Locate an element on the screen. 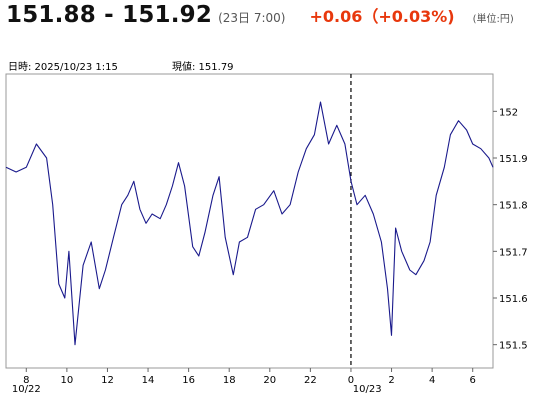 The height and width of the screenshot is (400, 543). x-tick-label: 0 is located at coordinates (351, 380).